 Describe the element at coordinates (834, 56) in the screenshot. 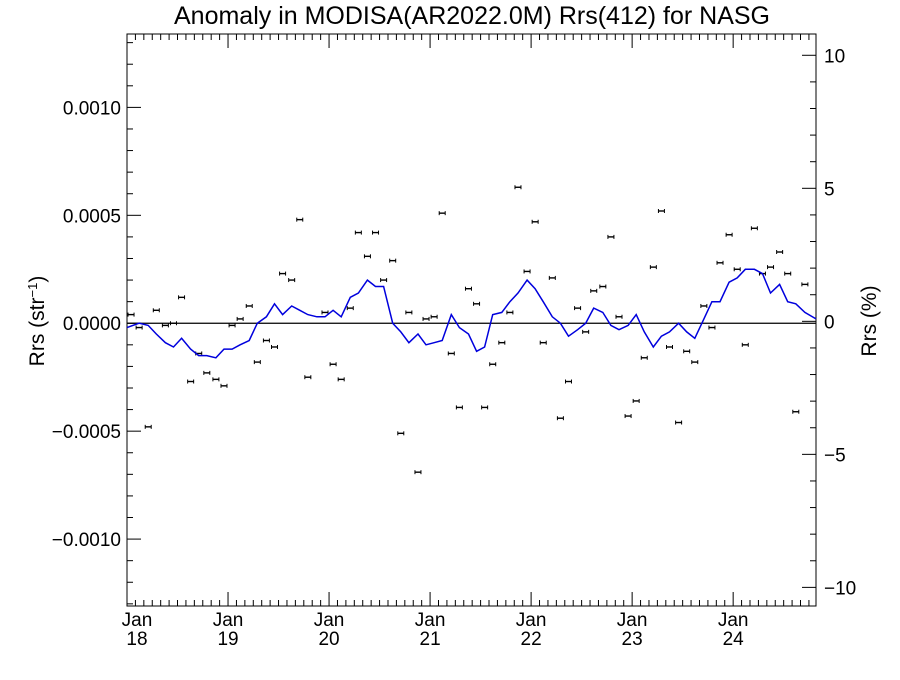

I see `y-right-tick-label: 10` at that location.